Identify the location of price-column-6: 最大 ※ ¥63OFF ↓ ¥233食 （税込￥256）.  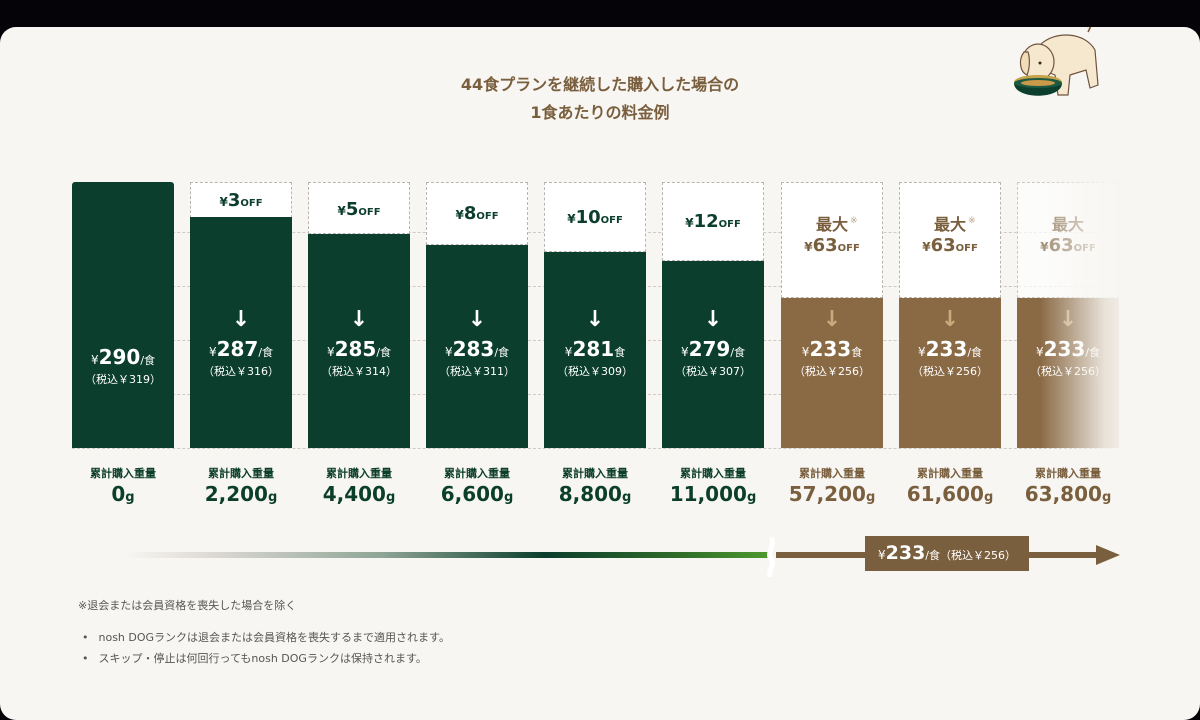
(832, 315).